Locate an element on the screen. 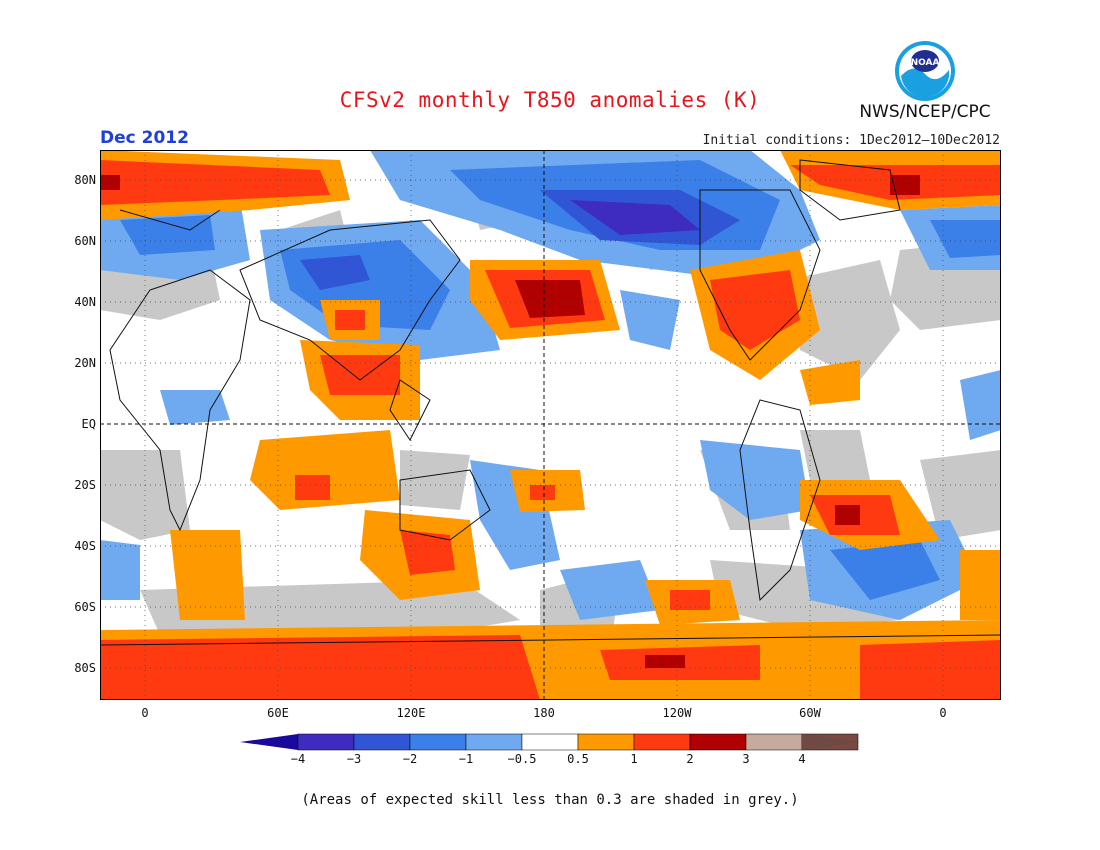 The width and height of the screenshot is (1100, 850). colorbar-tick-label: −1 is located at coordinates (466, 759).